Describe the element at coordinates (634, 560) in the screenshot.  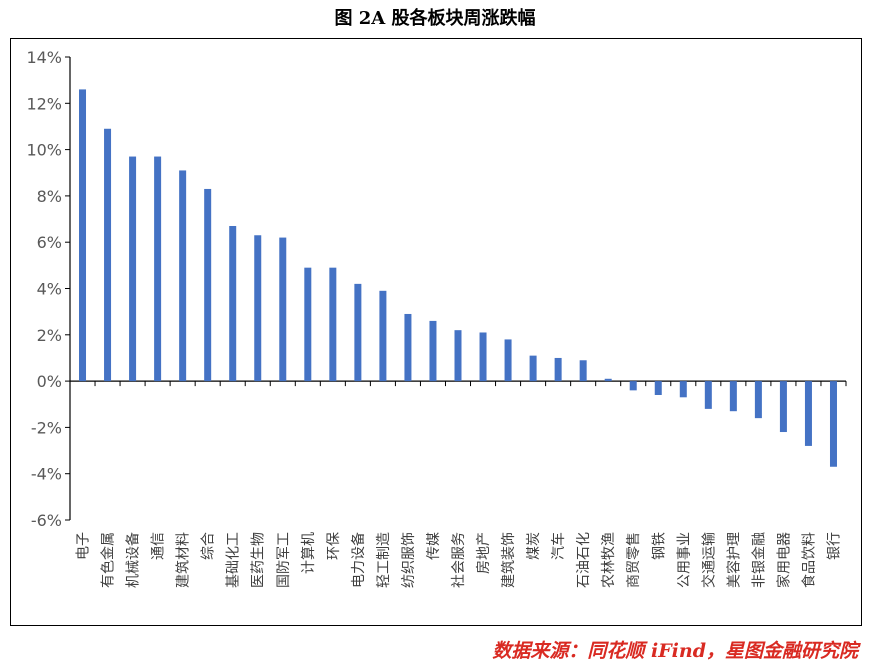
I see `x-tick-label: 商贸零售` at that location.